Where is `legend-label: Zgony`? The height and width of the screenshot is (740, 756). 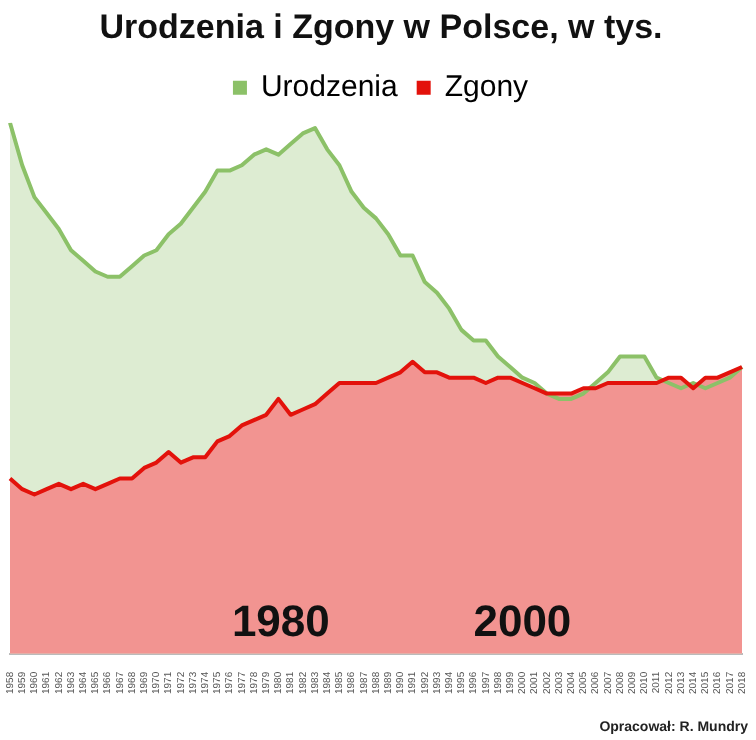
legend-label: Zgony is located at coordinates (487, 87).